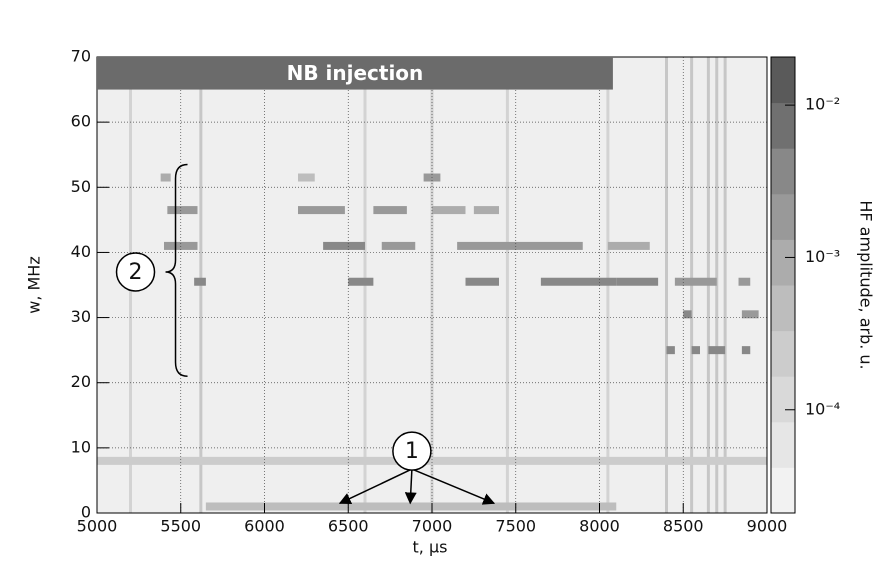  What do you see at coordinates (348, 526) in the screenshot?
I see `x-tick-label: 6500` at bounding box center [348, 526].